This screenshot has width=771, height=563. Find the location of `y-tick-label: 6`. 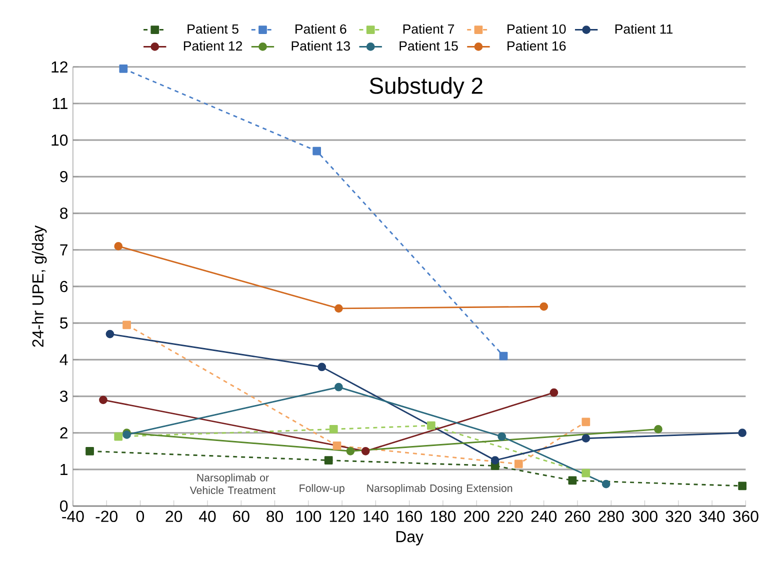

y-tick-label: 6 is located at coordinates (64, 286).